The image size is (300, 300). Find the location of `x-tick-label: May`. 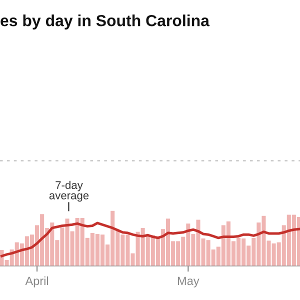

x-tick-label: May is located at coordinates (189, 282).